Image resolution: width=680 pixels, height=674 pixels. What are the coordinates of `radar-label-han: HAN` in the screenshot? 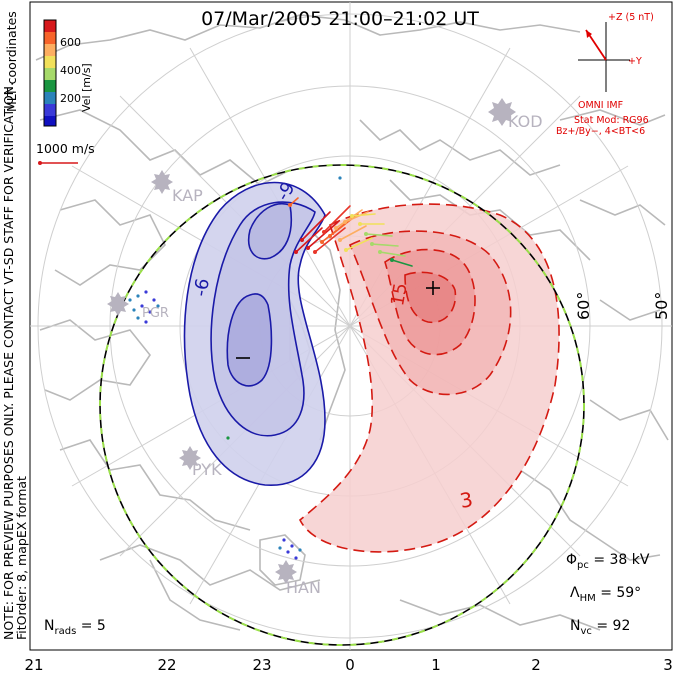 It's located at (303, 587).